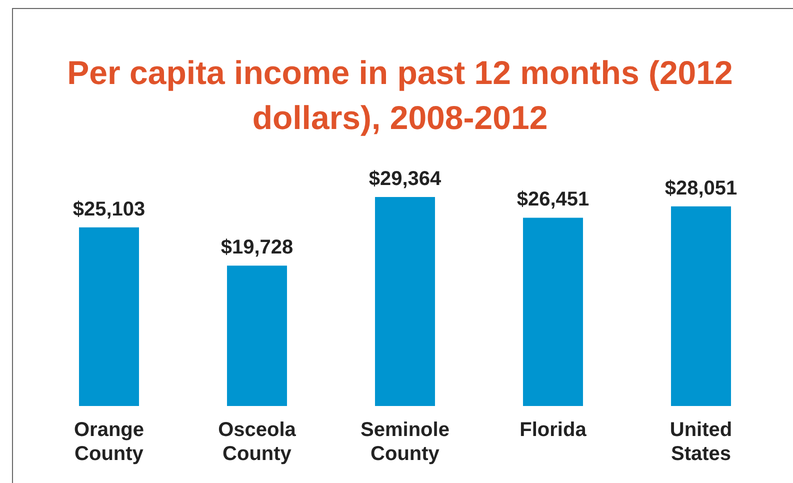  What do you see at coordinates (109, 209) in the screenshot?
I see `data-label: $25,103` at bounding box center [109, 209].